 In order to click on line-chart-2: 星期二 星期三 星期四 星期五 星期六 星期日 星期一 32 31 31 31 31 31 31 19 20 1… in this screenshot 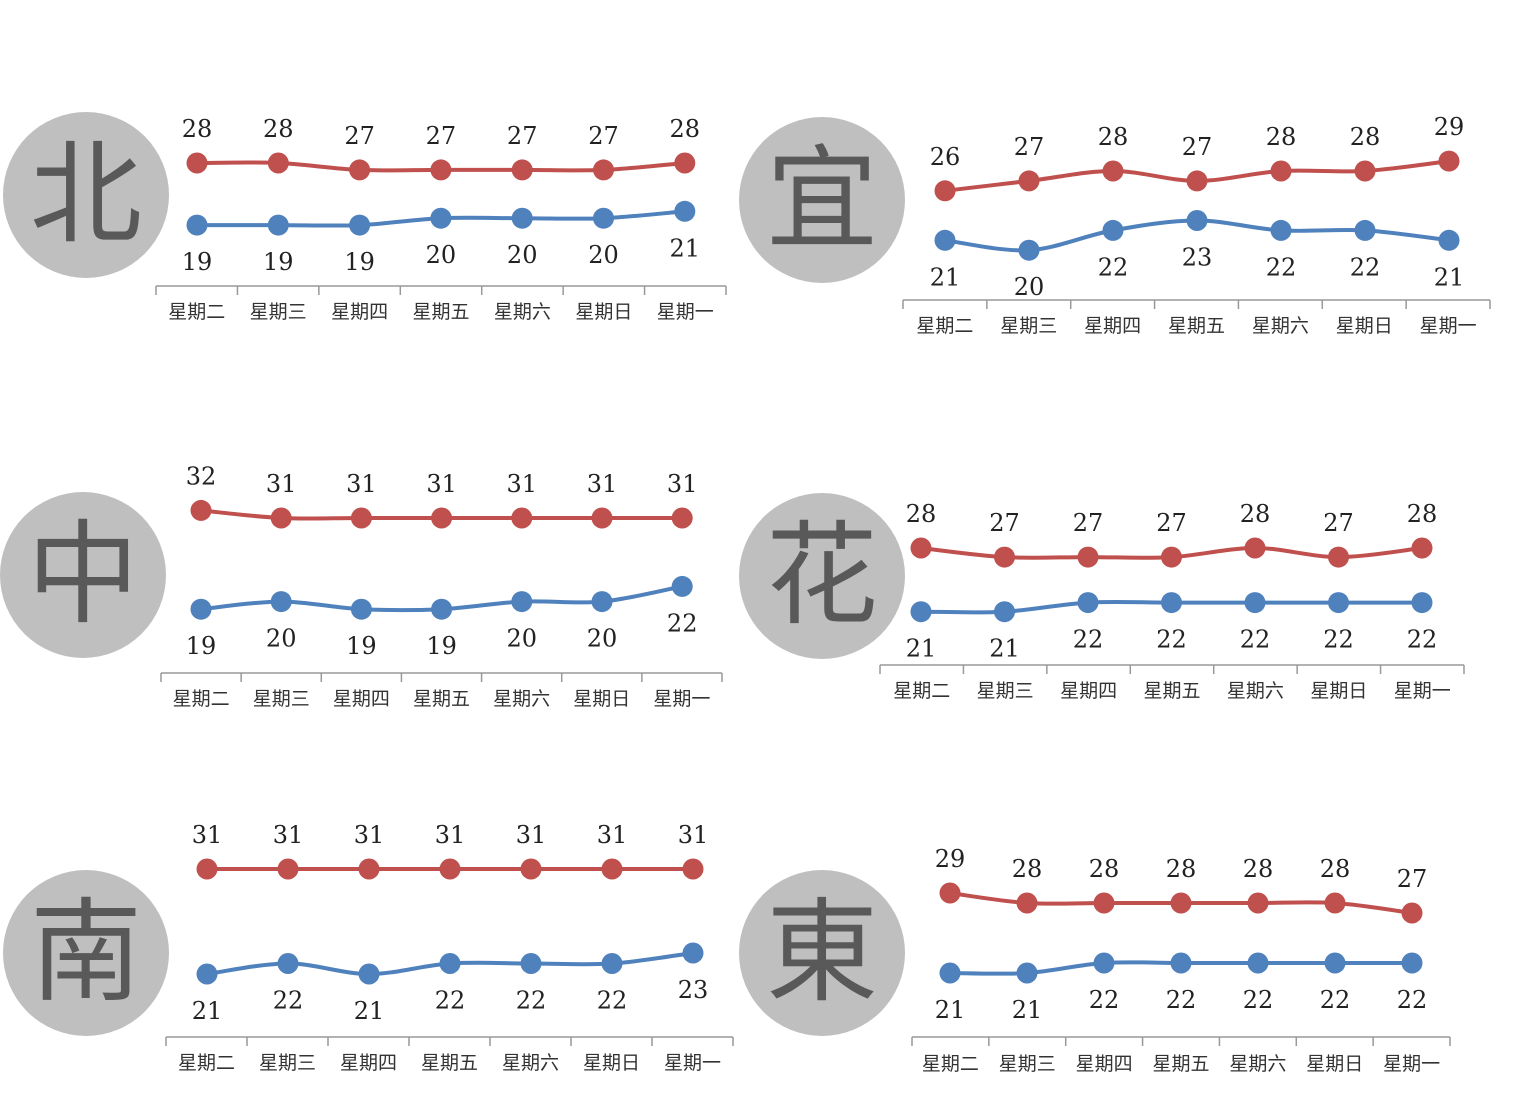, I will do `click(441, 586)`.